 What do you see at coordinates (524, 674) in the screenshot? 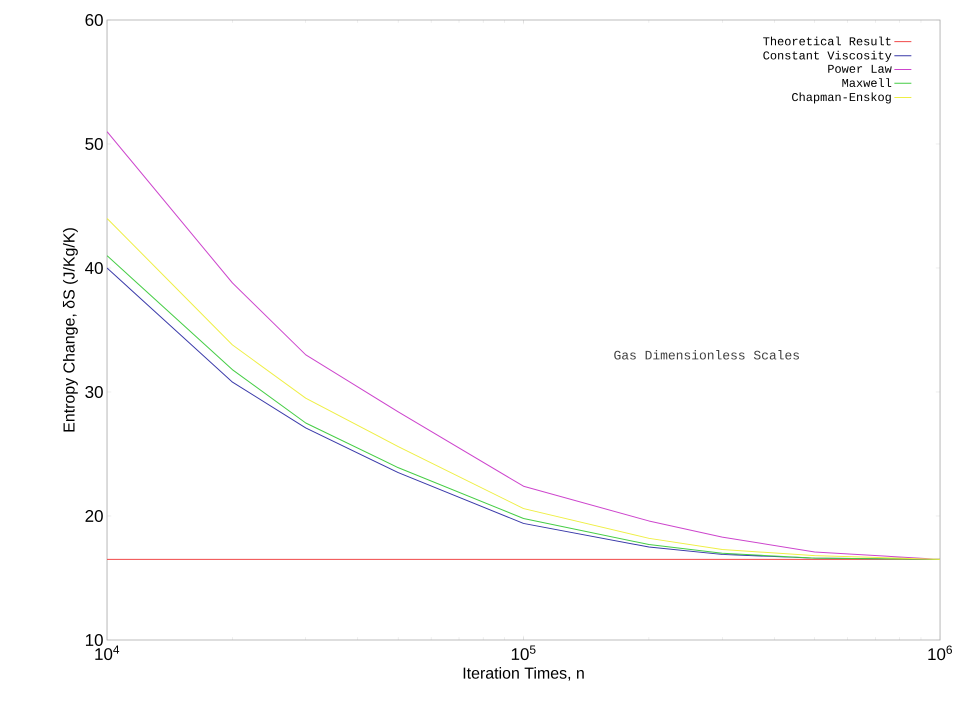
I see `x-axis-title: Iteration Times, n` at bounding box center [524, 674].